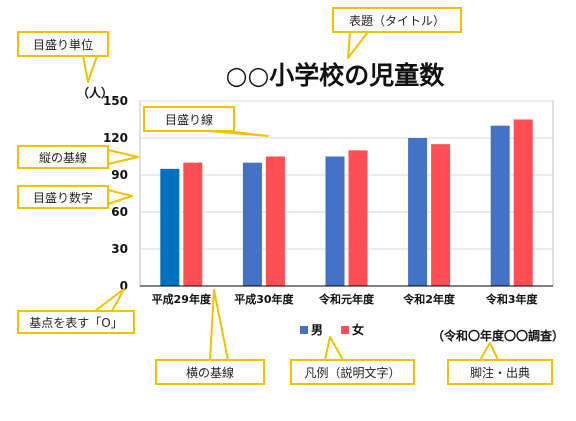 This screenshot has height=421, width=576. I want to click on callout-origin: 基点を表す「O」, so click(76, 322).